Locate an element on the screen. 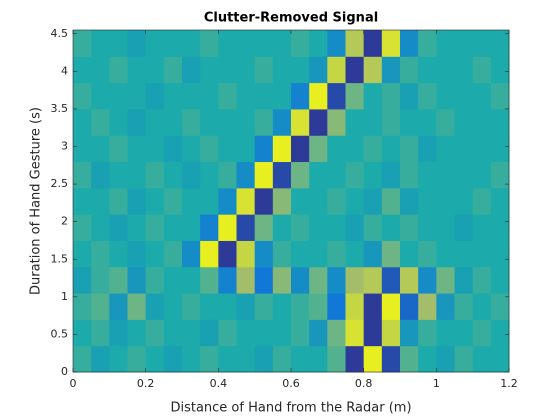 The image size is (560, 420). y-tick-label: 3.5 is located at coordinates (60, 108).